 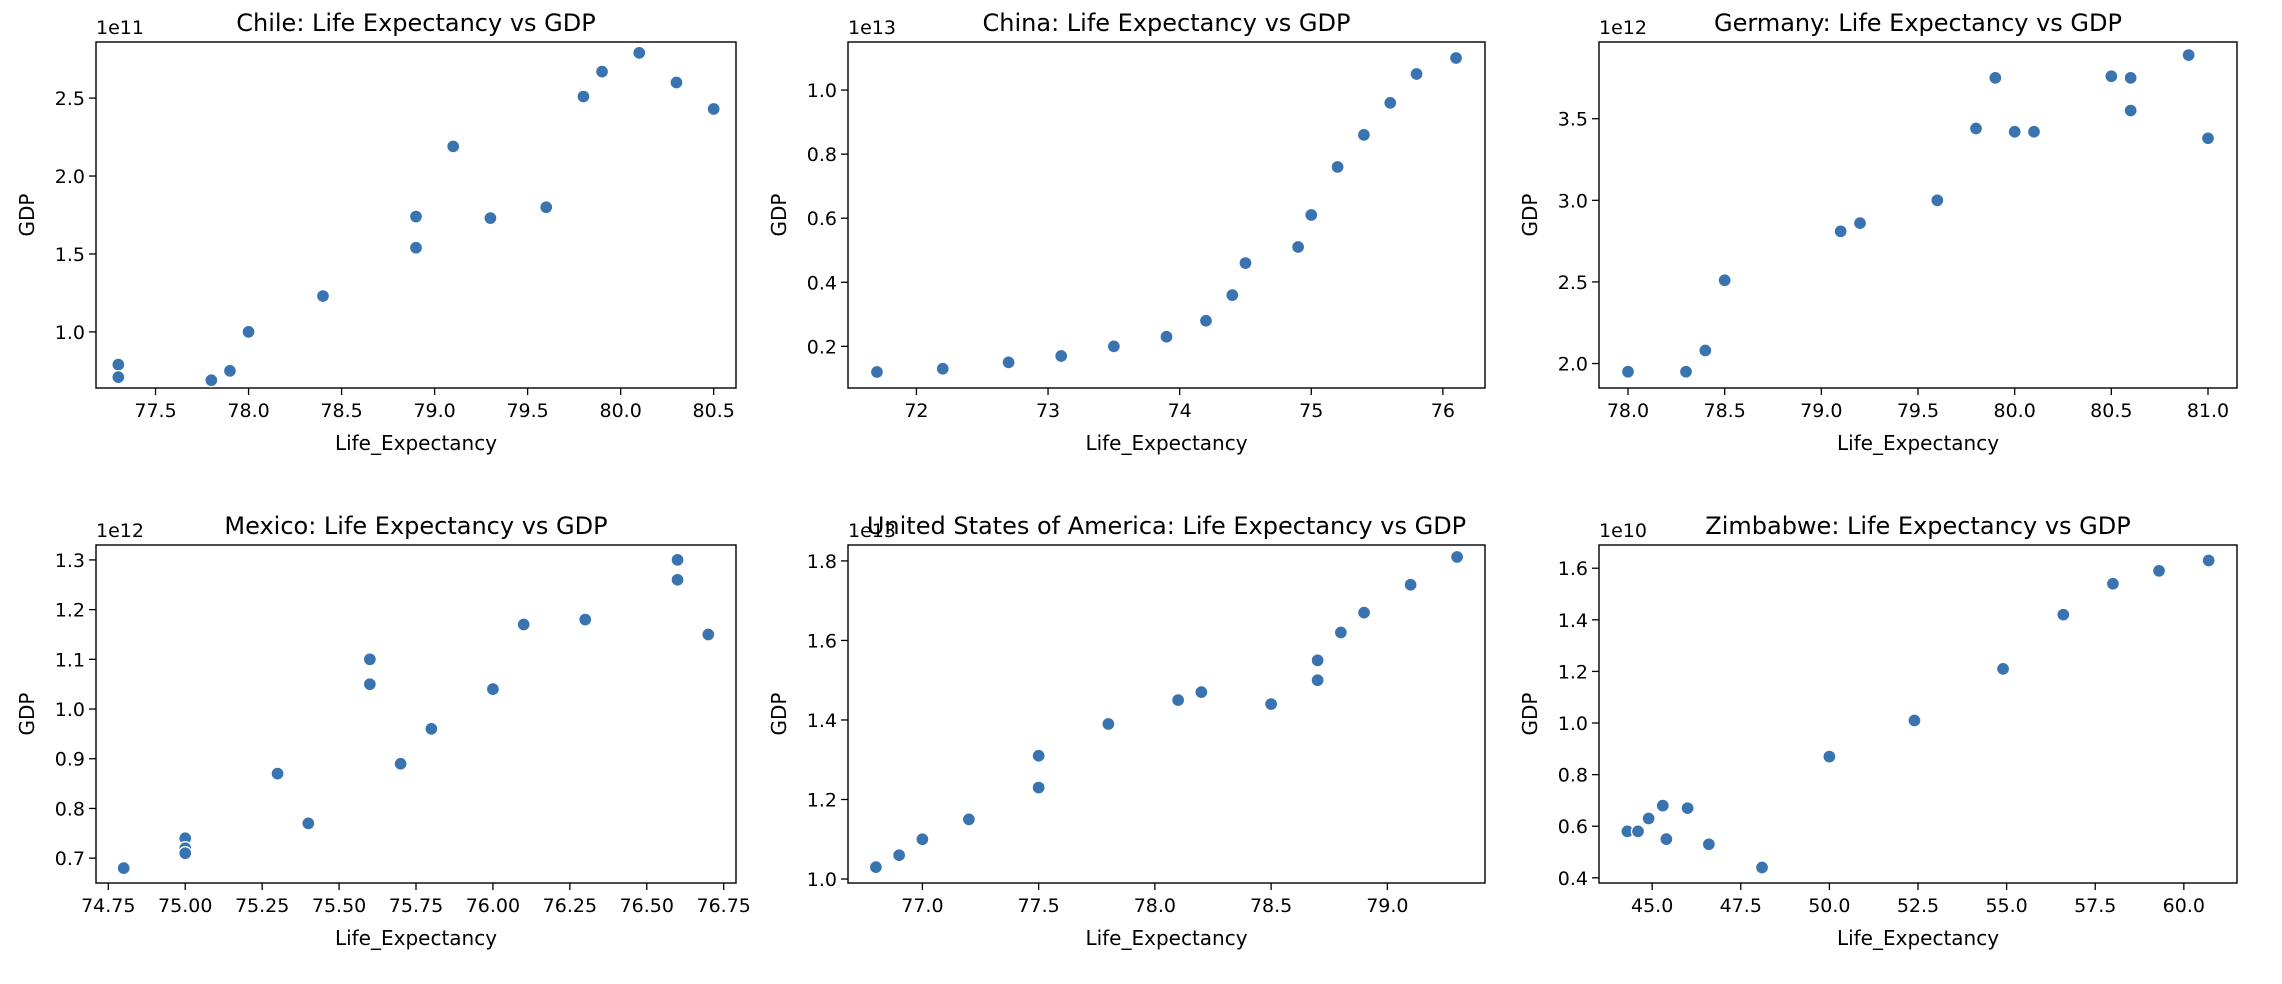 What do you see at coordinates (70, 760) in the screenshot?
I see `y-tick-label: 0.9` at bounding box center [70, 760].